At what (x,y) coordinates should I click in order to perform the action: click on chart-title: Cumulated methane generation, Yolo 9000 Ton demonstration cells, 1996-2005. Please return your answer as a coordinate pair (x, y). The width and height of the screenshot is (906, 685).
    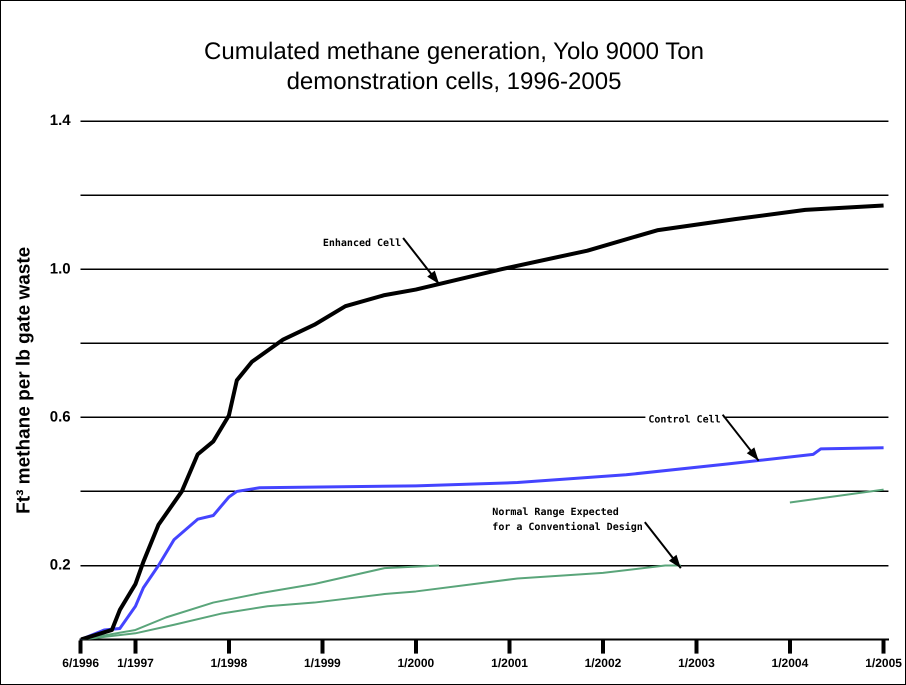
    Looking at the image, I should click on (454, 67).